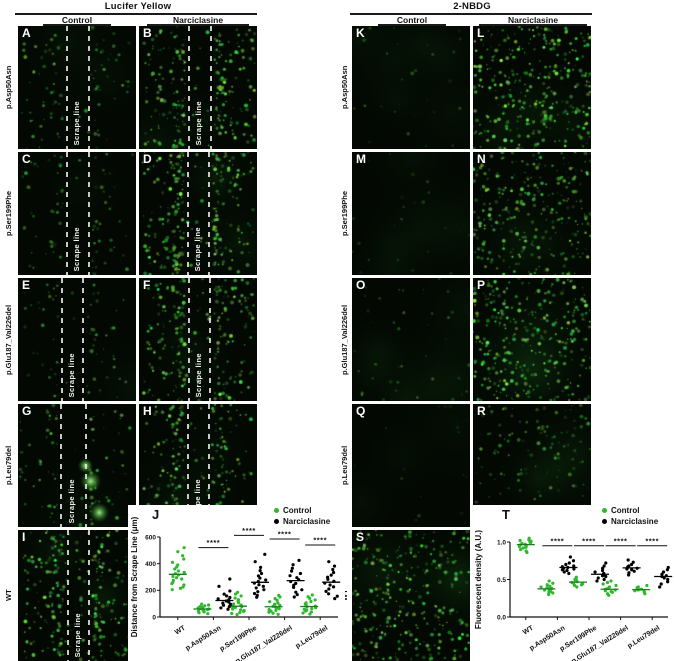 The height and width of the screenshot is (661, 674). Describe the element at coordinates (26, 33) in the screenshot. I see `panel-letter-A: A` at that location.